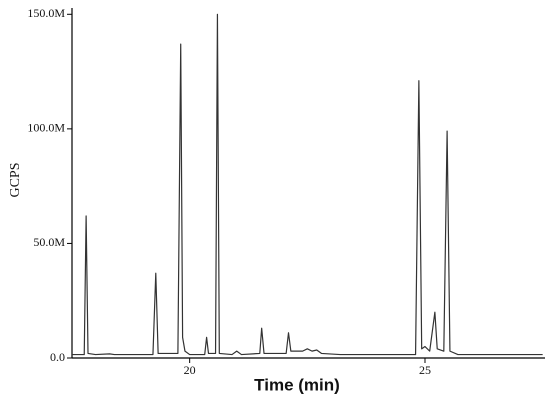  I want to click on y-tick-label: 0.0, so click(57, 357).